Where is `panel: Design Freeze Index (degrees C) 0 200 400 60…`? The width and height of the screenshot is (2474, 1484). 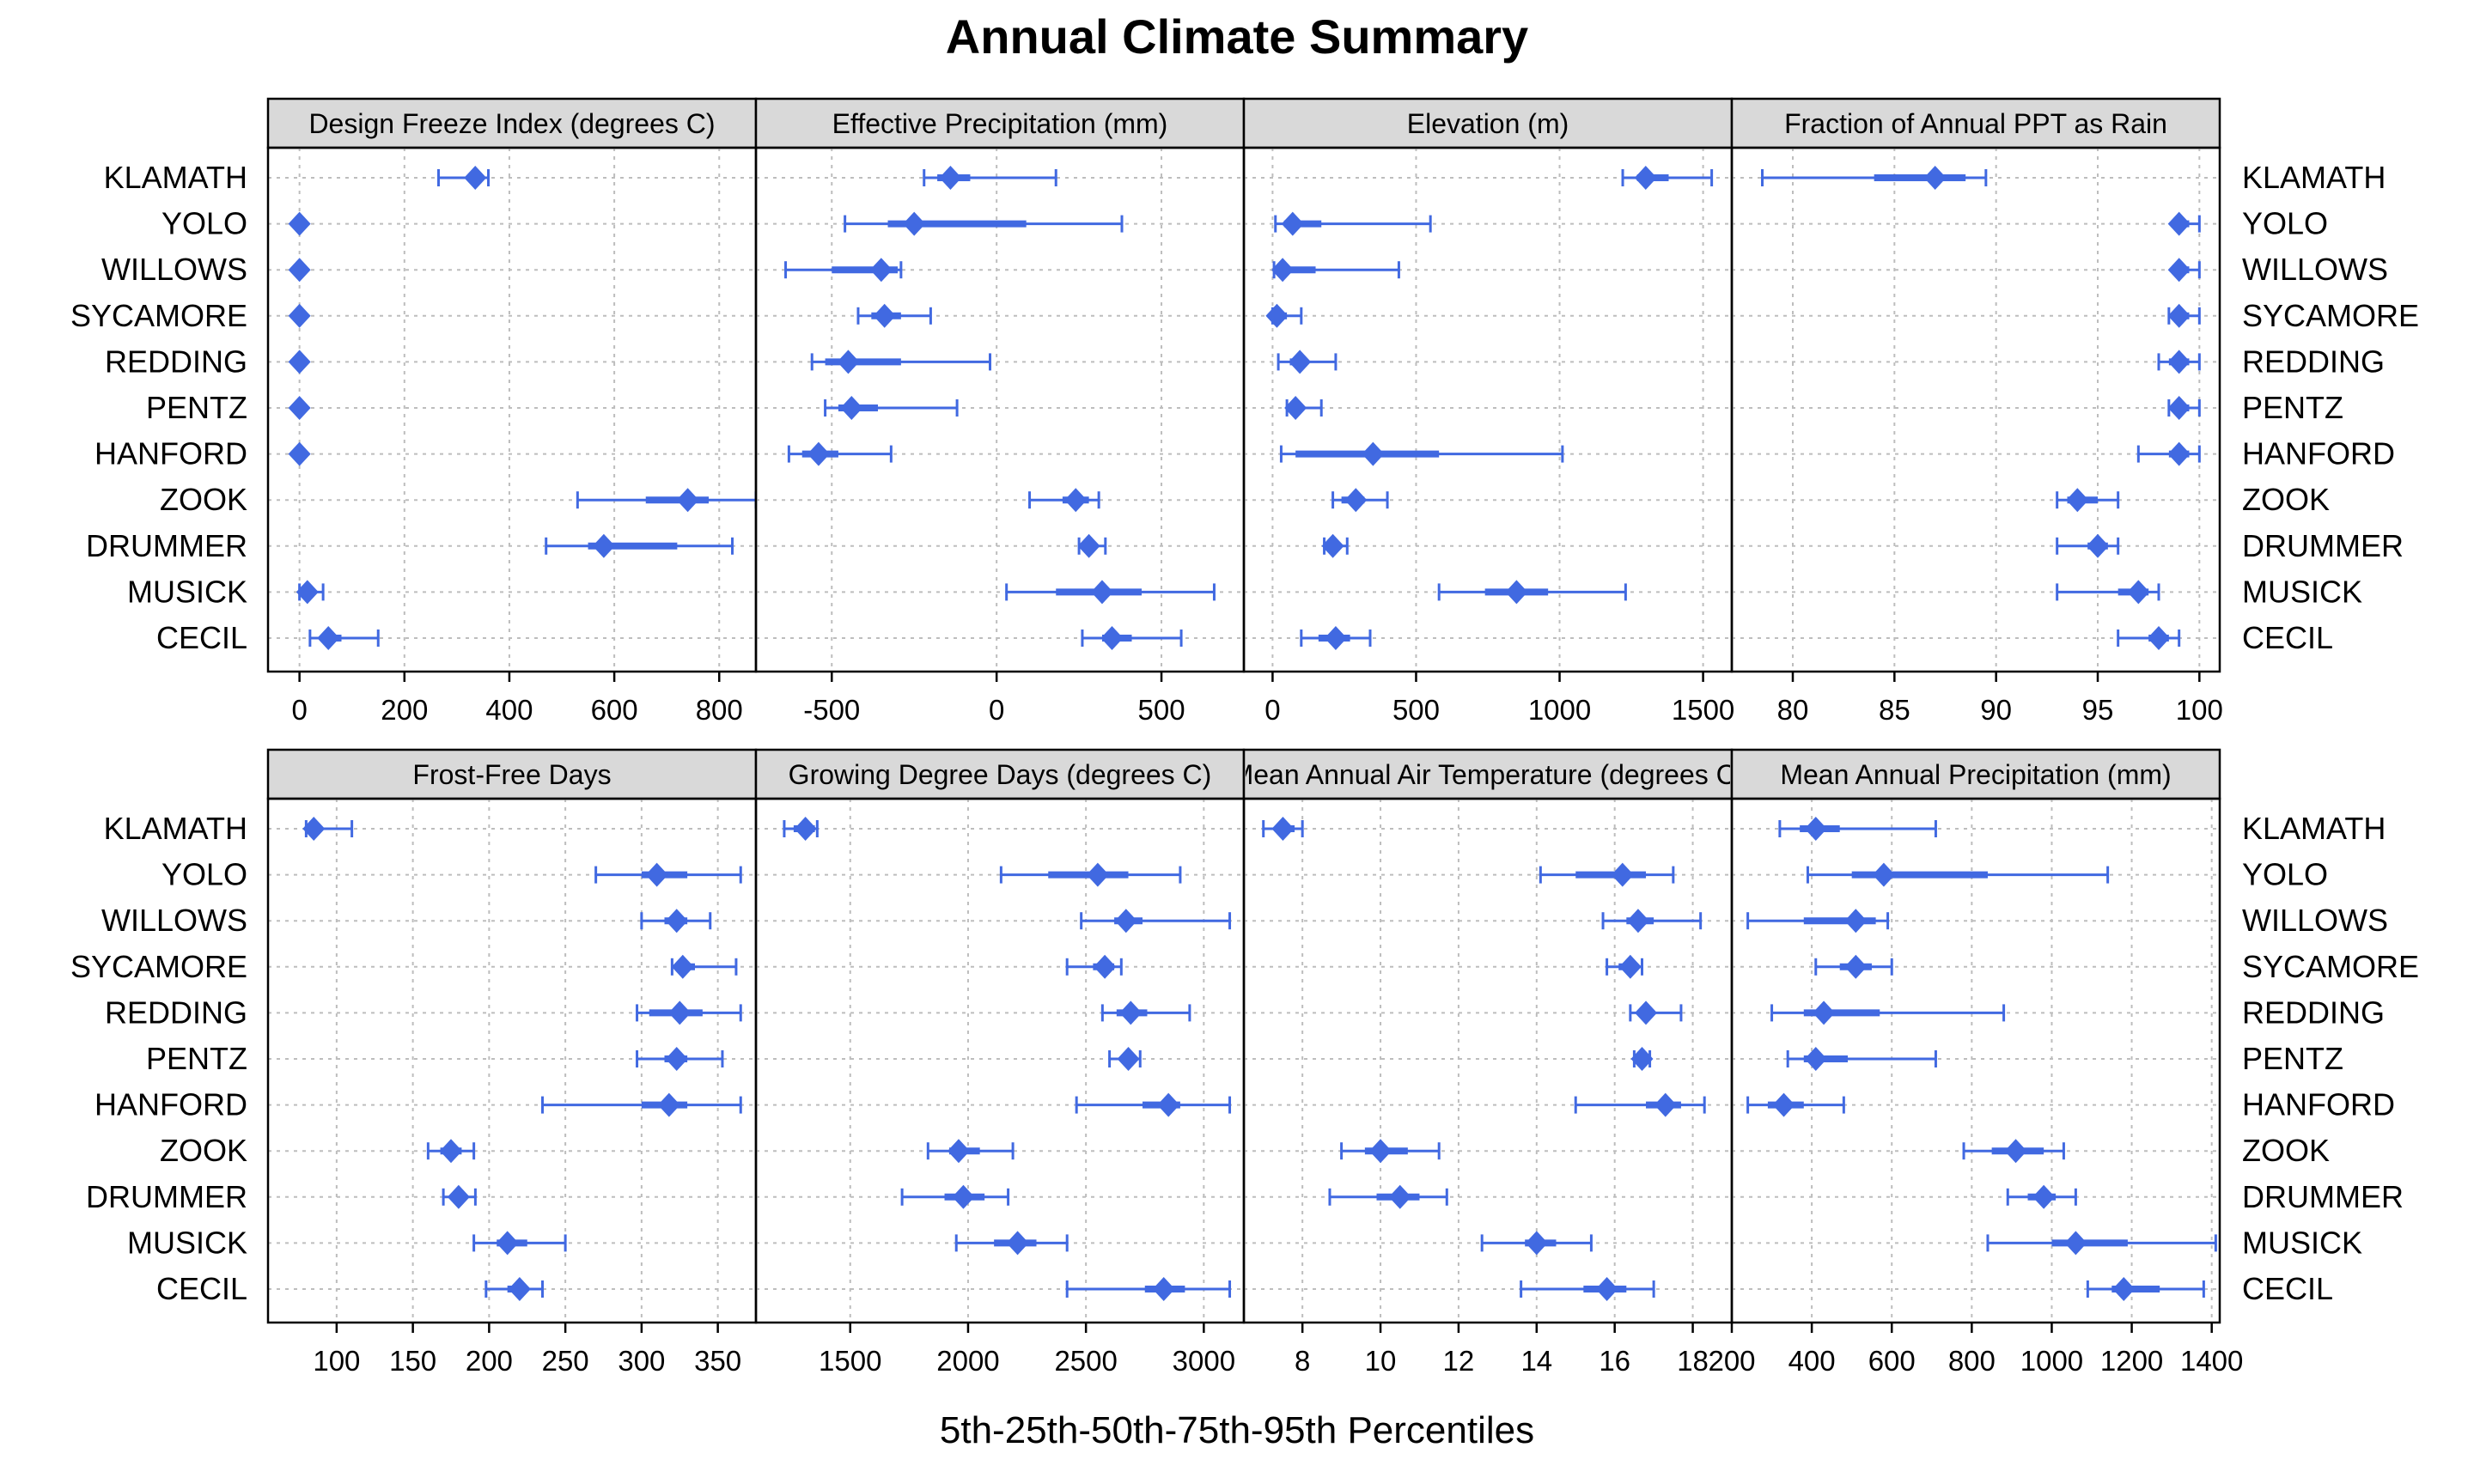
panel: Design Freeze Index (degrees C) 0 200 400 60… is located at coordinates (512, 411).